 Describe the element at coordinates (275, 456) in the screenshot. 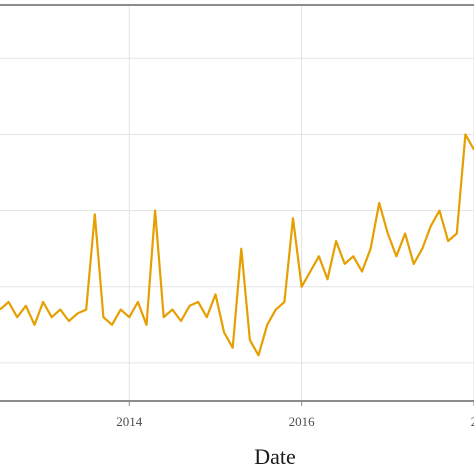

I see `x-axis-title: Date` at that location.